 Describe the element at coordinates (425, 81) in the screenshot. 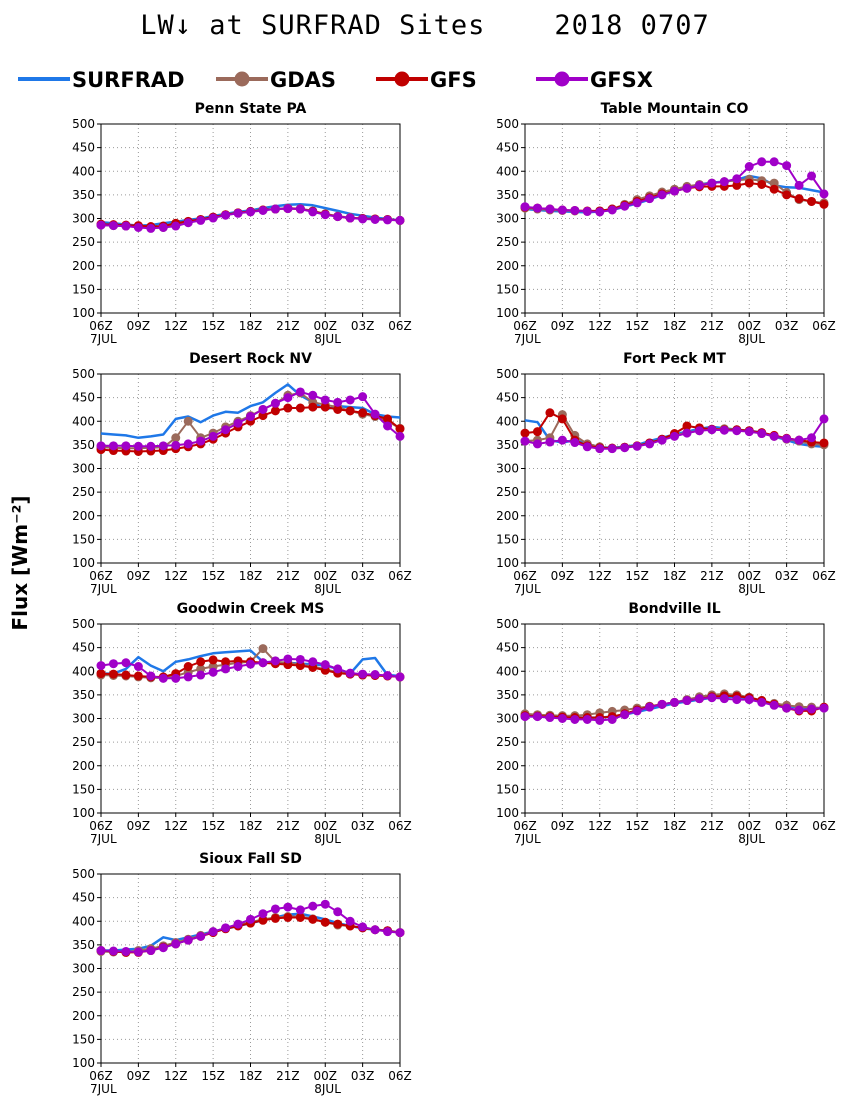

I see `legend: SURFRAD GDAS GFS GFSX` at that location.